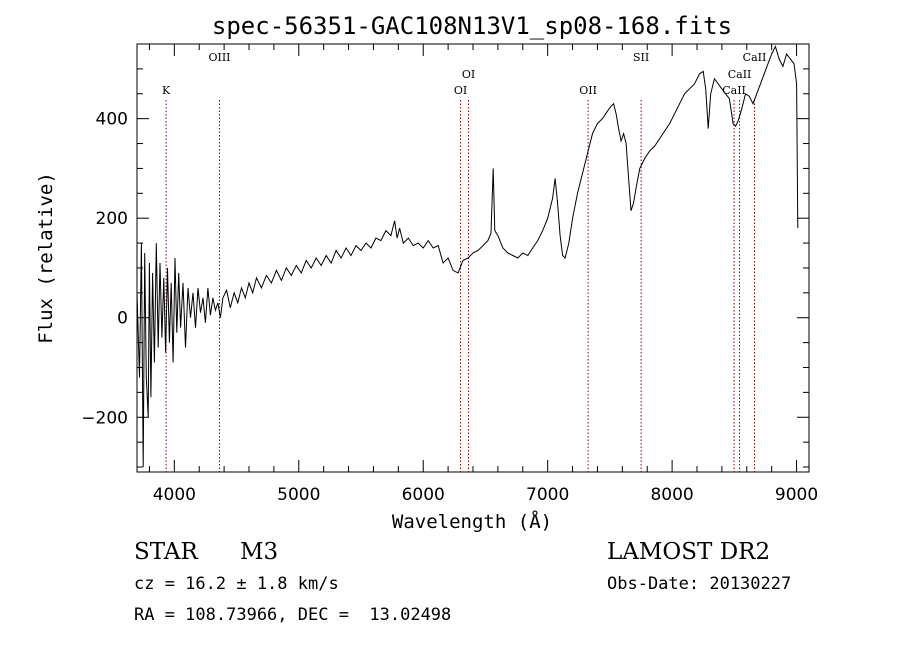 The image size is (900, 649). What do you see at coordinates (166, 552) in the screenshot?
I see `object-type: STAR` at bounding box center [166, 552].